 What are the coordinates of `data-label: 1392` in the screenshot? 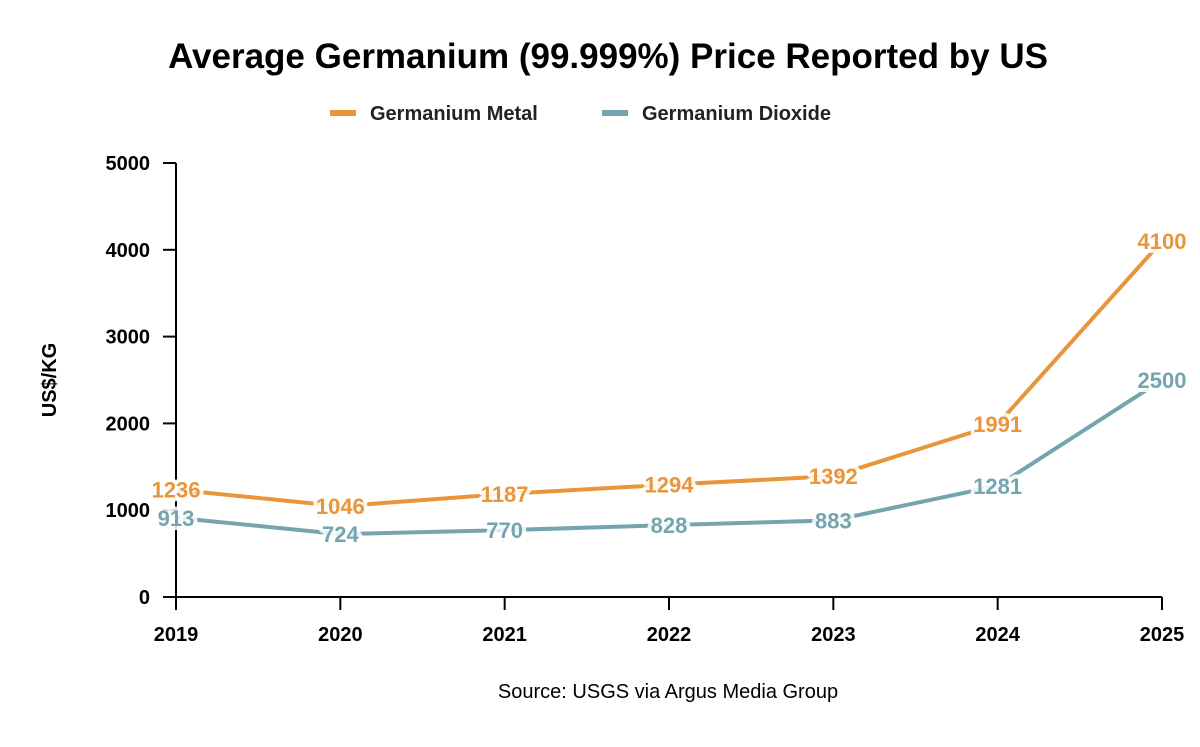 It's located at (833, 476).